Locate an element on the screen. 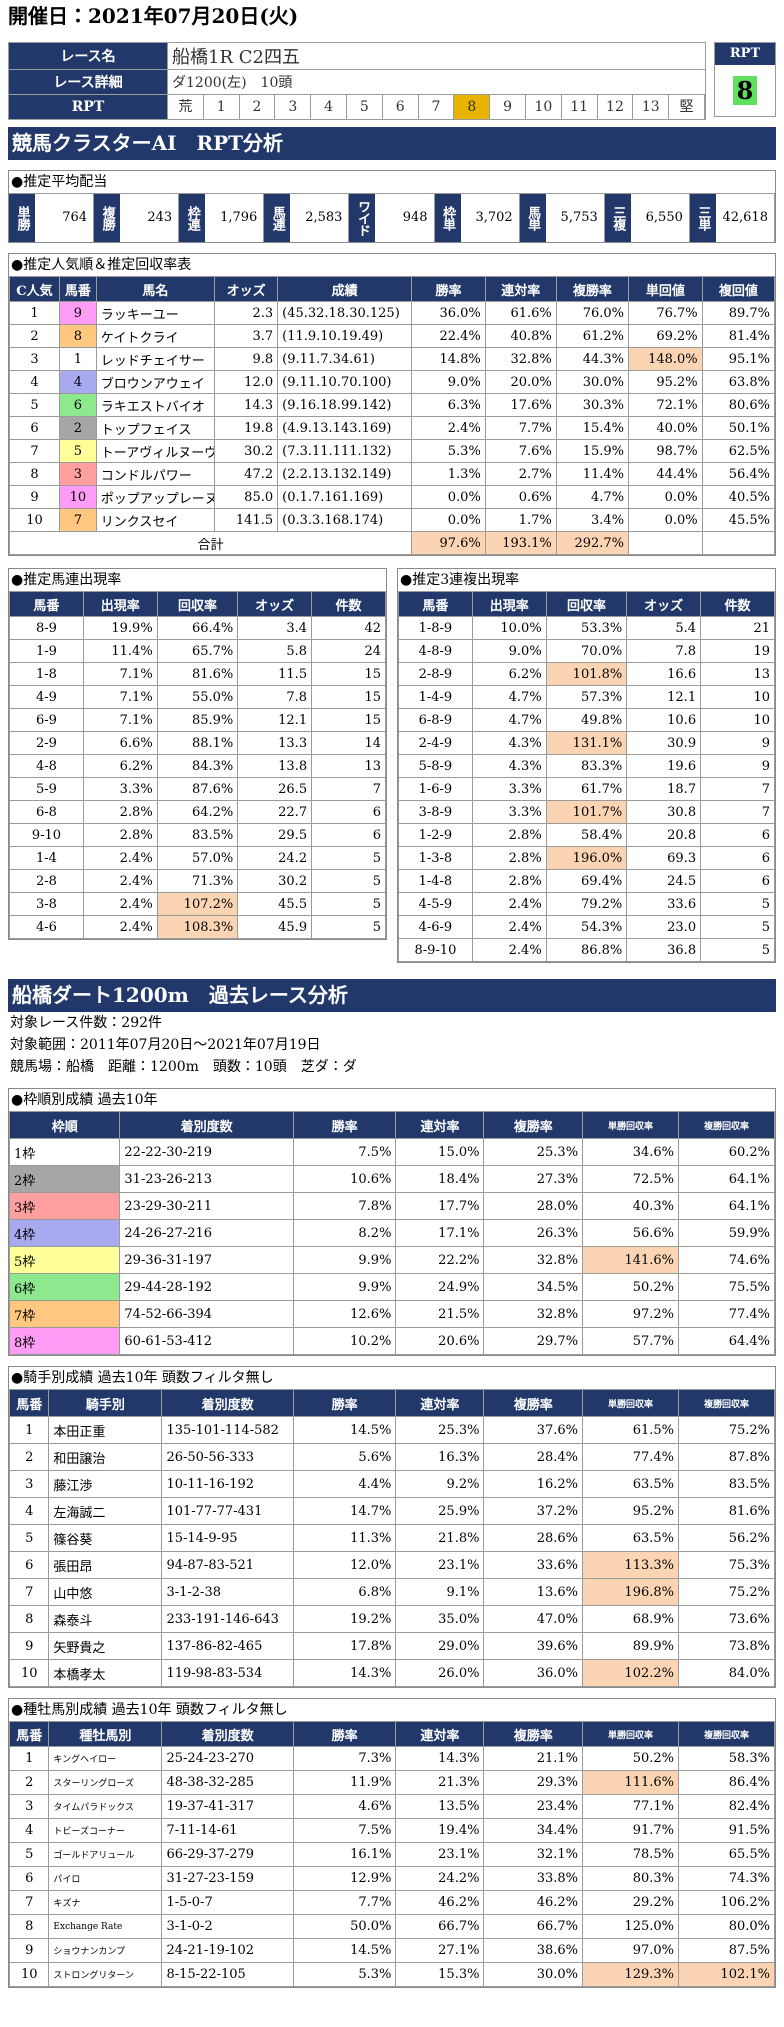 Image resolution: width=784 pixels, height=2027 pixels. cell: 6 is located at coordinates (29, 1878).